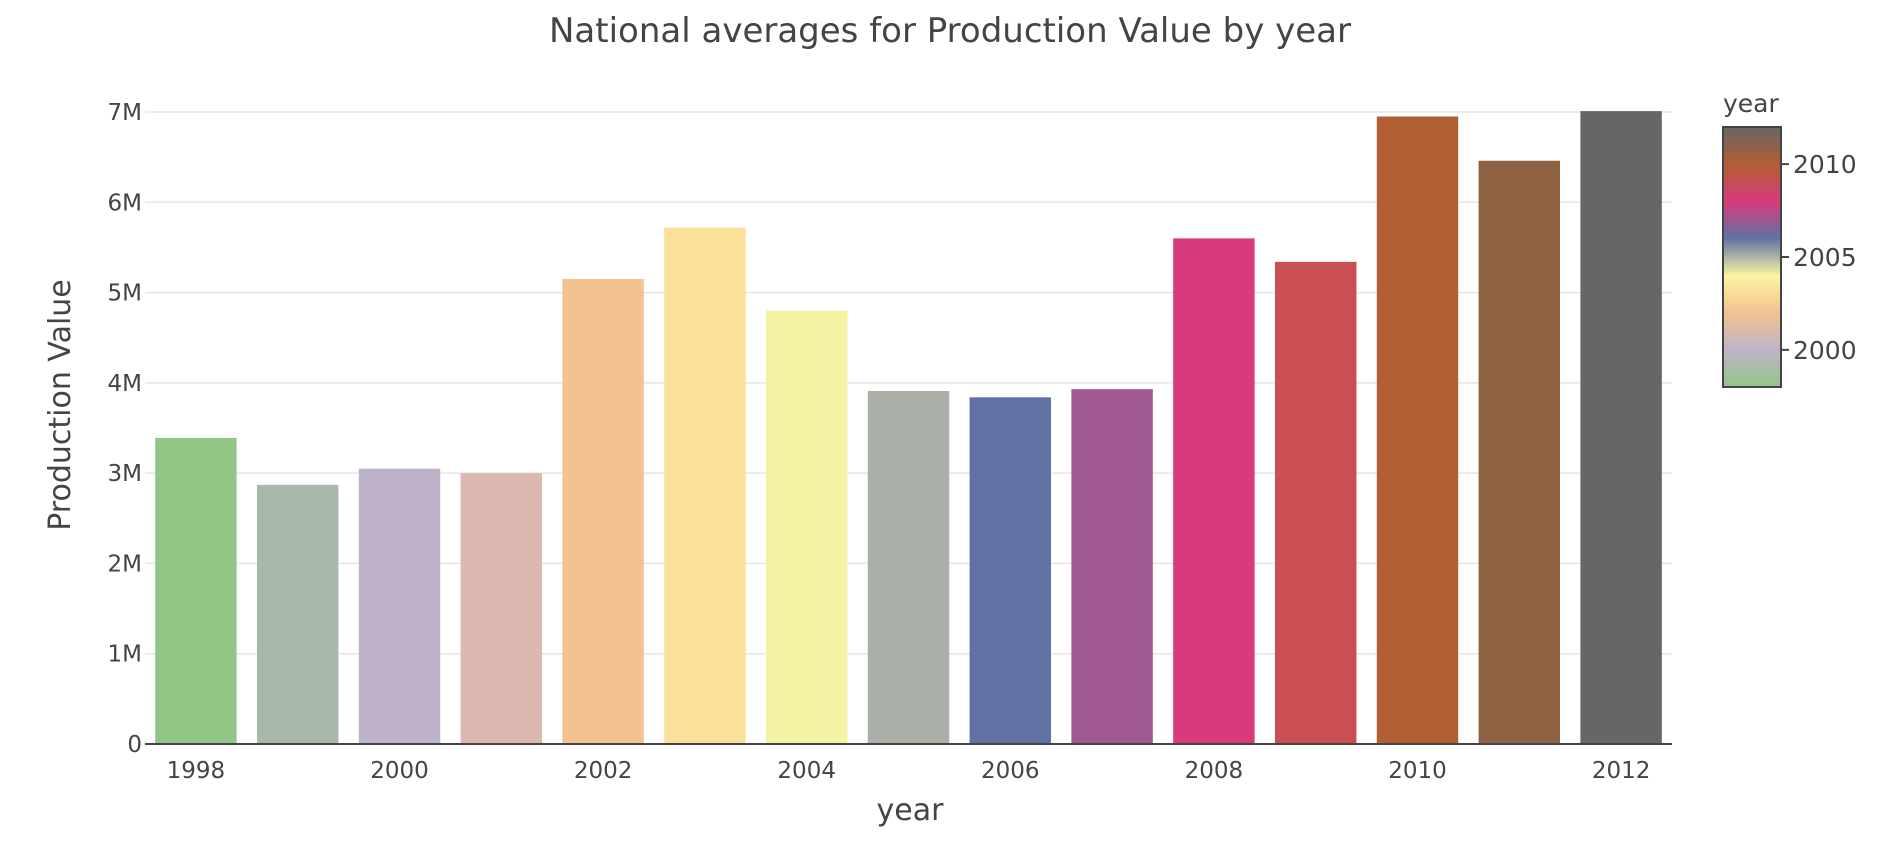 The width and height of the screenshot is (1900, 856). I want to click on x-tick-label: 2006, so click(1010, 771).